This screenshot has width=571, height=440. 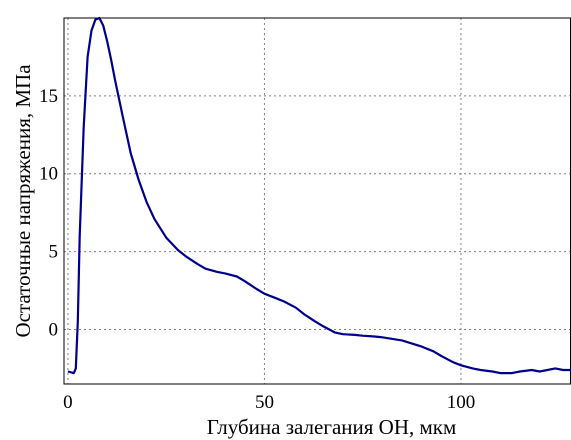 I want to click on y-tick-label: 0, so click(x=54, y=329).